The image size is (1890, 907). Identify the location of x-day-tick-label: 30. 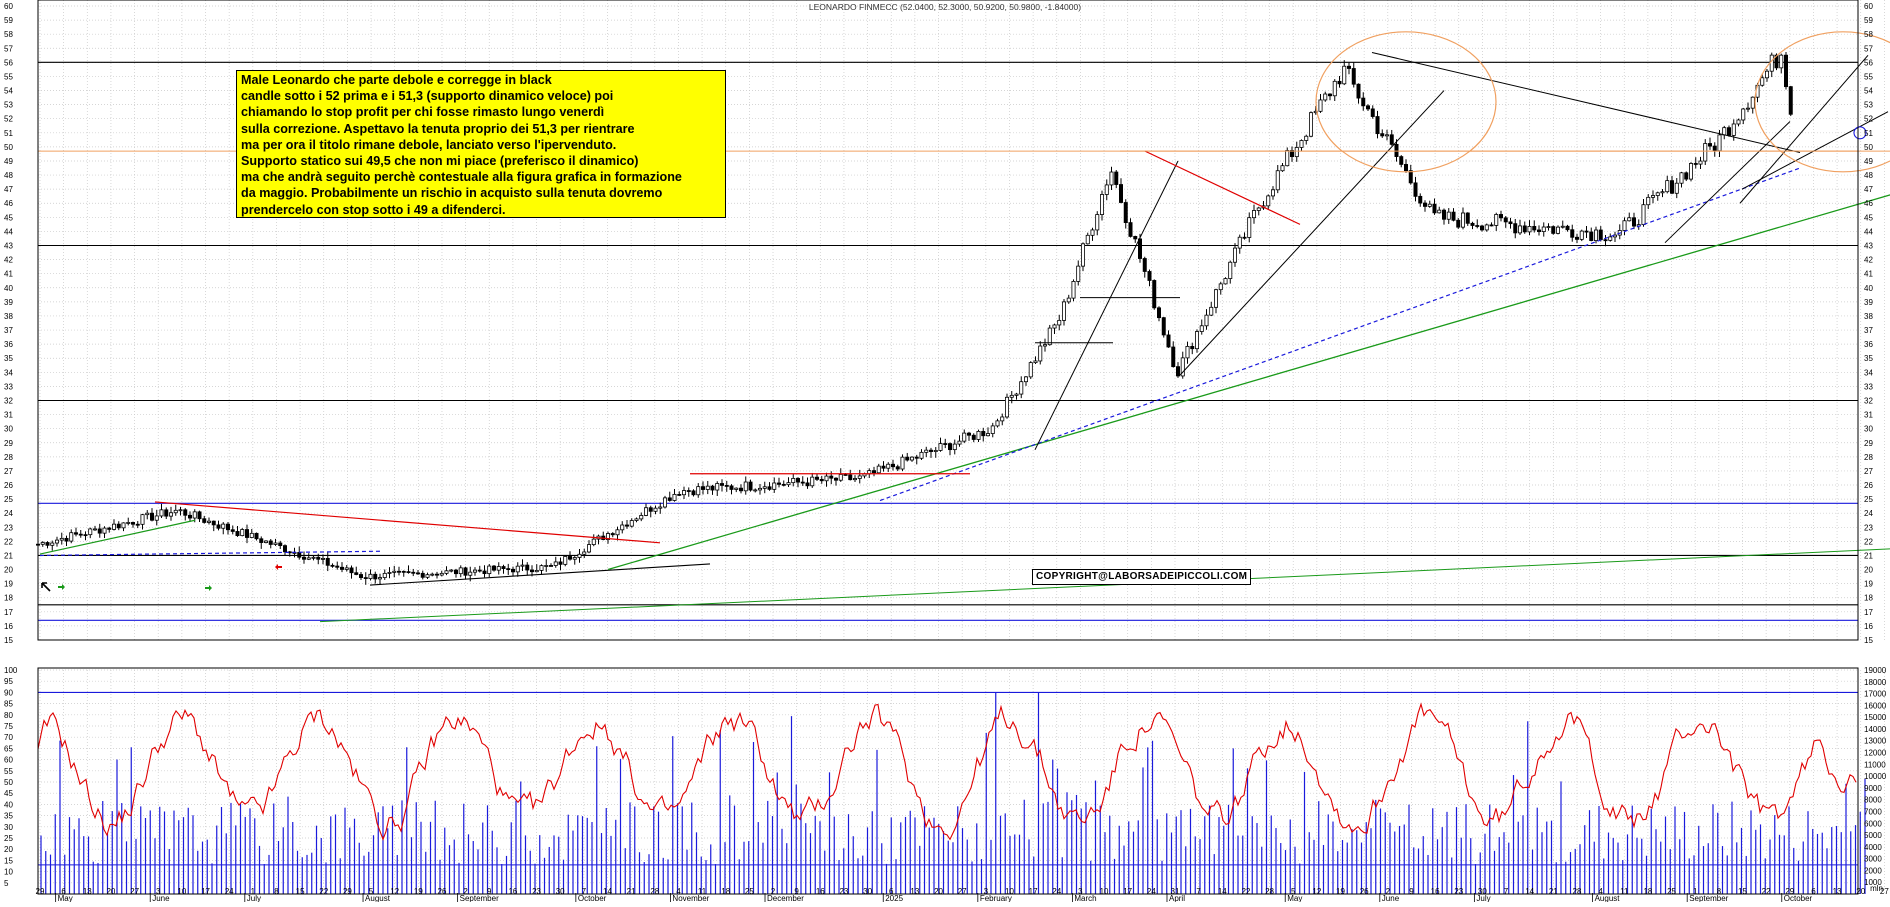
(867, 891).